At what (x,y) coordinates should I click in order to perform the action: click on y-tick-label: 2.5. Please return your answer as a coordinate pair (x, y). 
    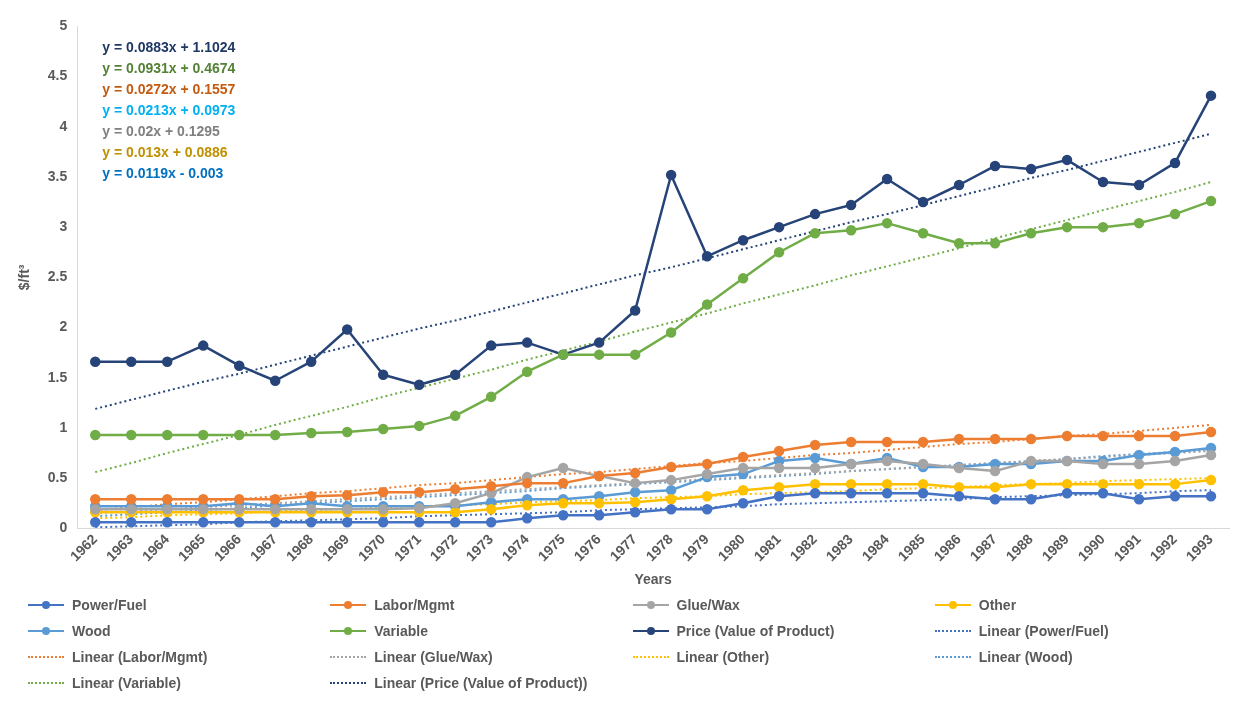
    Looking at the image, I should click on (57, 276).